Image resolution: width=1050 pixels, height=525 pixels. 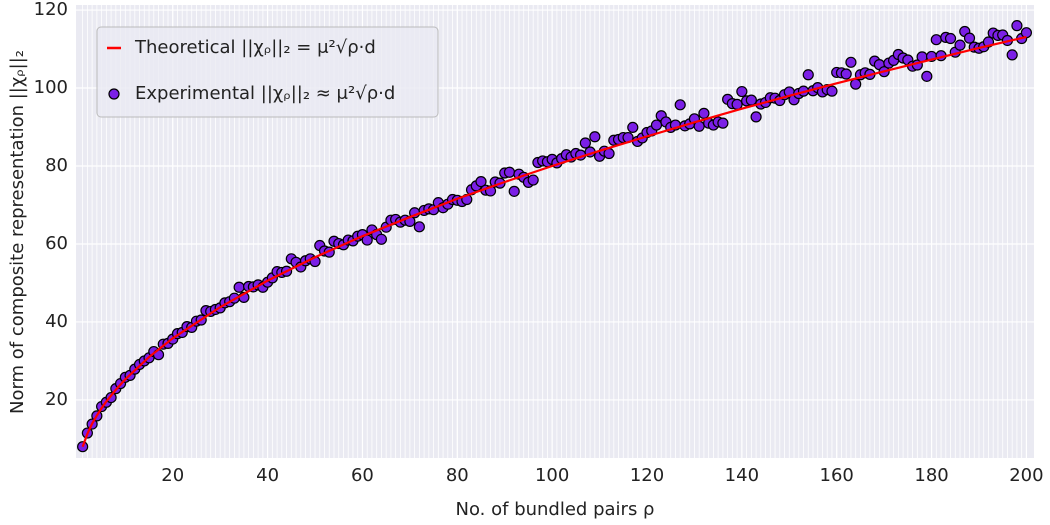 I want to click on x-tick-label: 60, so click(x=362, y=475).